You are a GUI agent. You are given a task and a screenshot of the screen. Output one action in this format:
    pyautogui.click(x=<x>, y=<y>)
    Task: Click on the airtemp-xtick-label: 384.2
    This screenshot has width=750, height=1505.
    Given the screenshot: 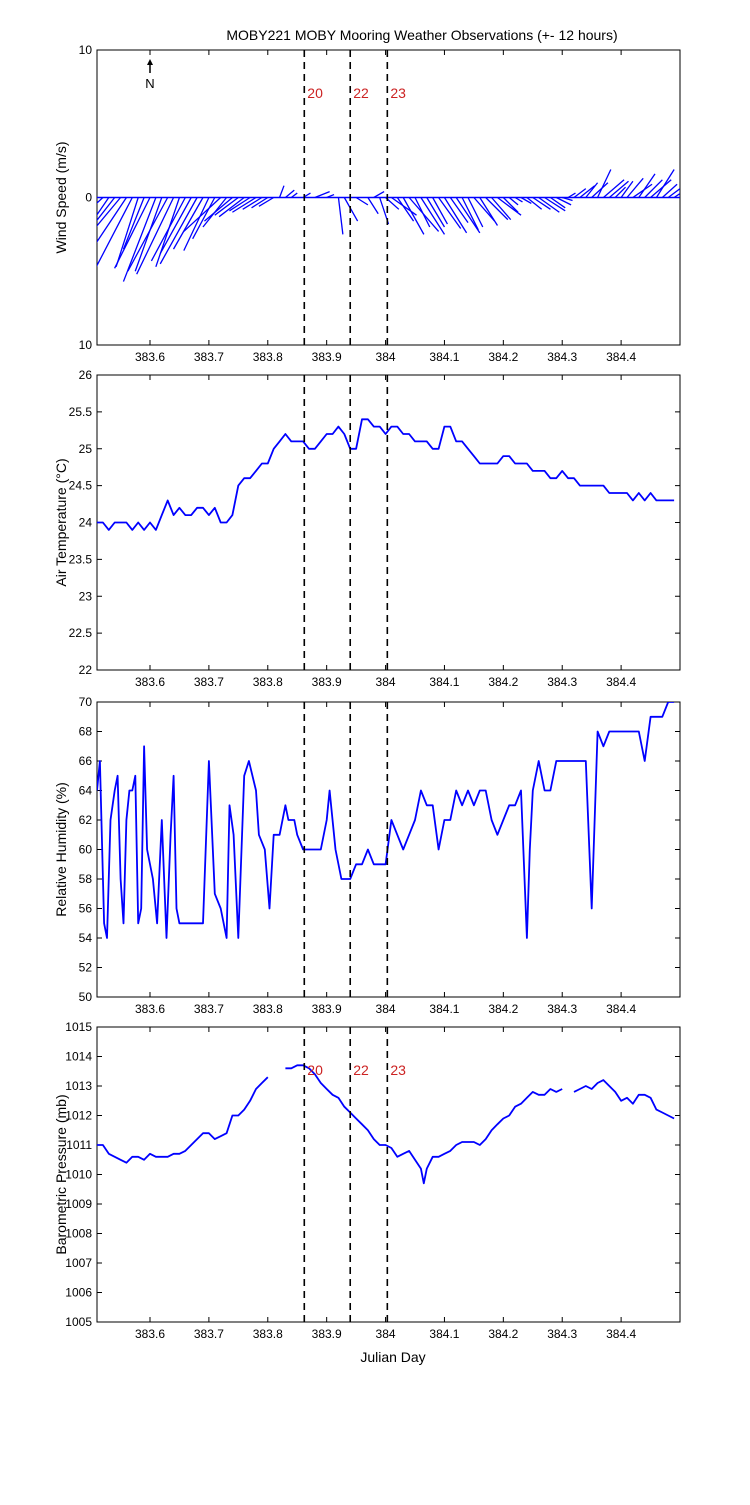 What is the action you would take?
    pyautogui.click(x=503, y=682)
    